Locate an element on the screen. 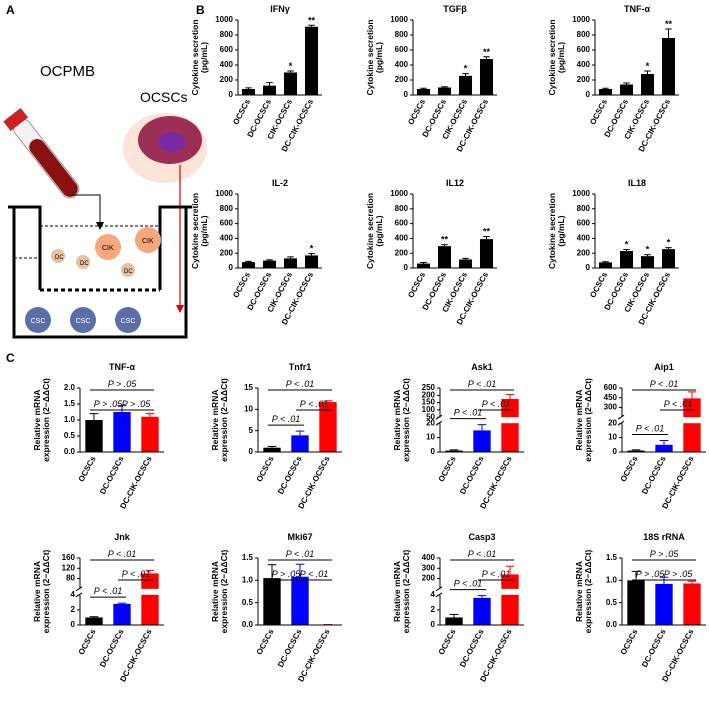  y-tick-label: 2.0 is located at coordinates (70, 387).